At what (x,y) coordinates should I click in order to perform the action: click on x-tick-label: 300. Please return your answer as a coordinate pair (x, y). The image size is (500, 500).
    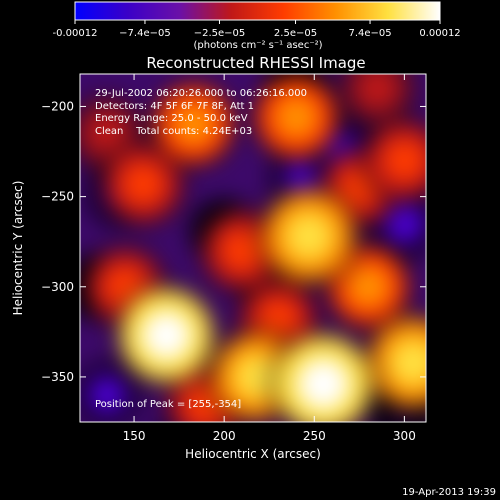
    Looking at the image, I should click on (404, 436).